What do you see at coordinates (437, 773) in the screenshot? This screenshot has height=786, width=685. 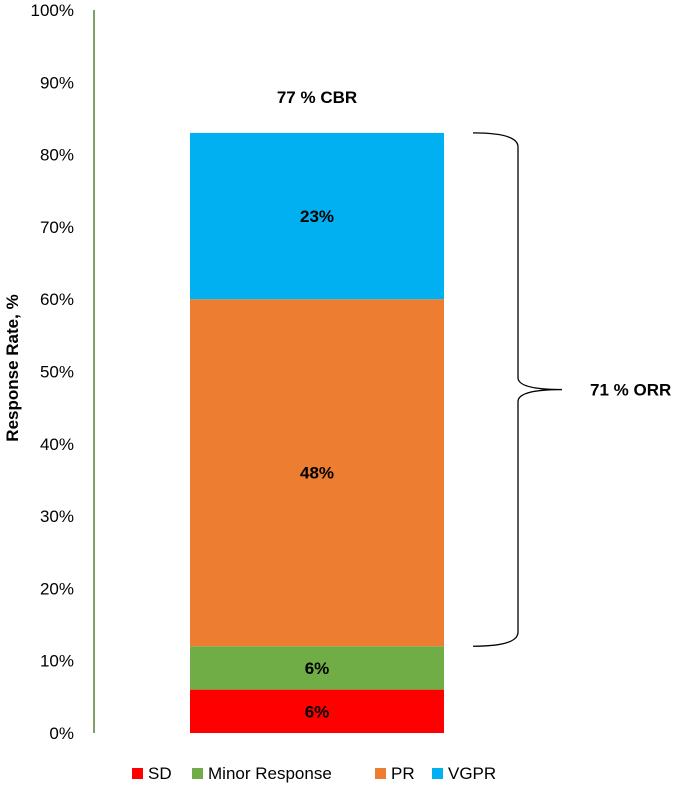 I see `legend-swatch-vgpr` at bounding box center [437, 773].